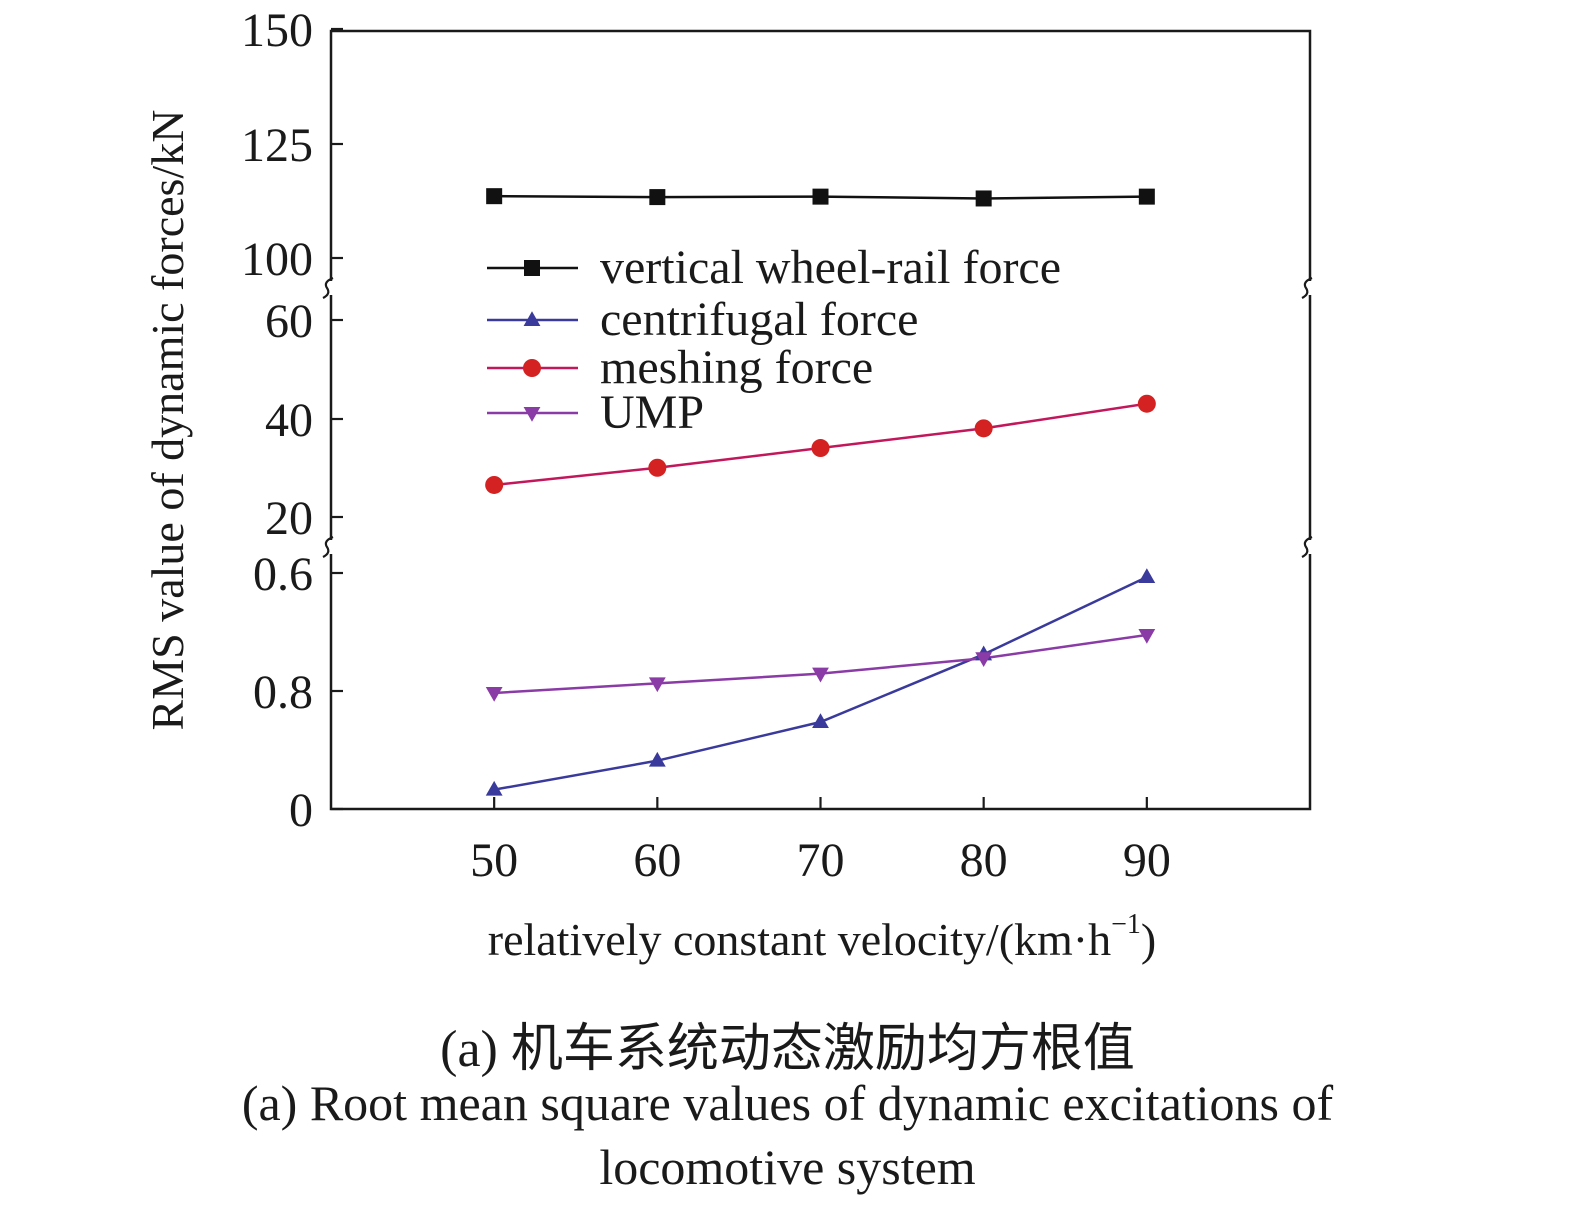 The width and height of the screenshot is (1575, 1209). I want to click on legend-label: meshing force, so click(736, 367).